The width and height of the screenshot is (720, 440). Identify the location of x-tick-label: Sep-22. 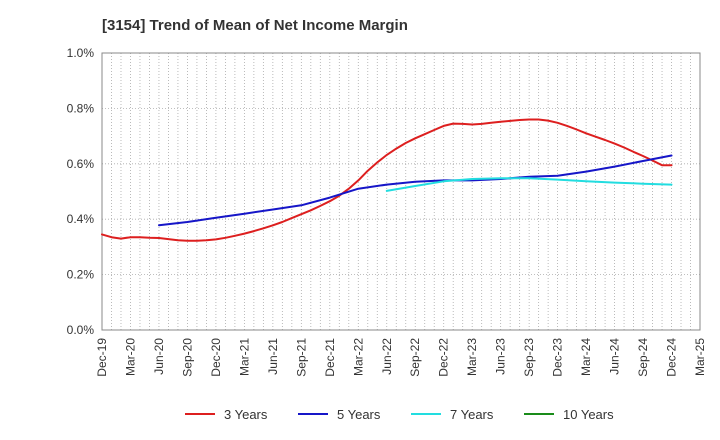
(415, 357).